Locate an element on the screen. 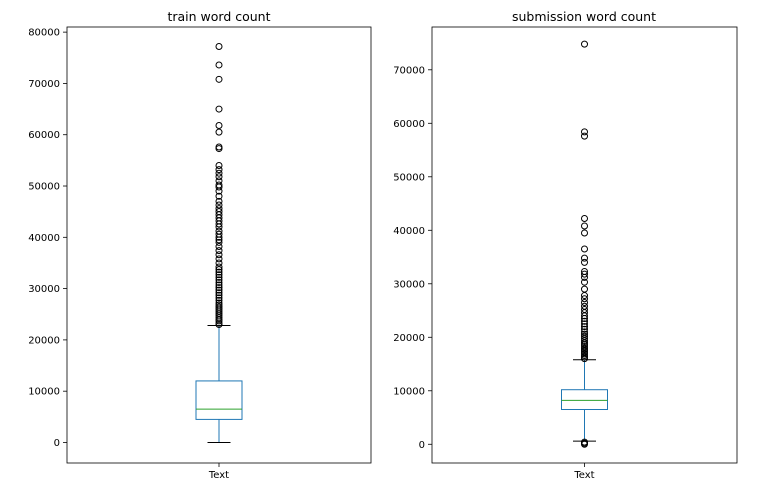 The image size is (782, 490). chart-title: train word count is located at coordinates (218, 16).